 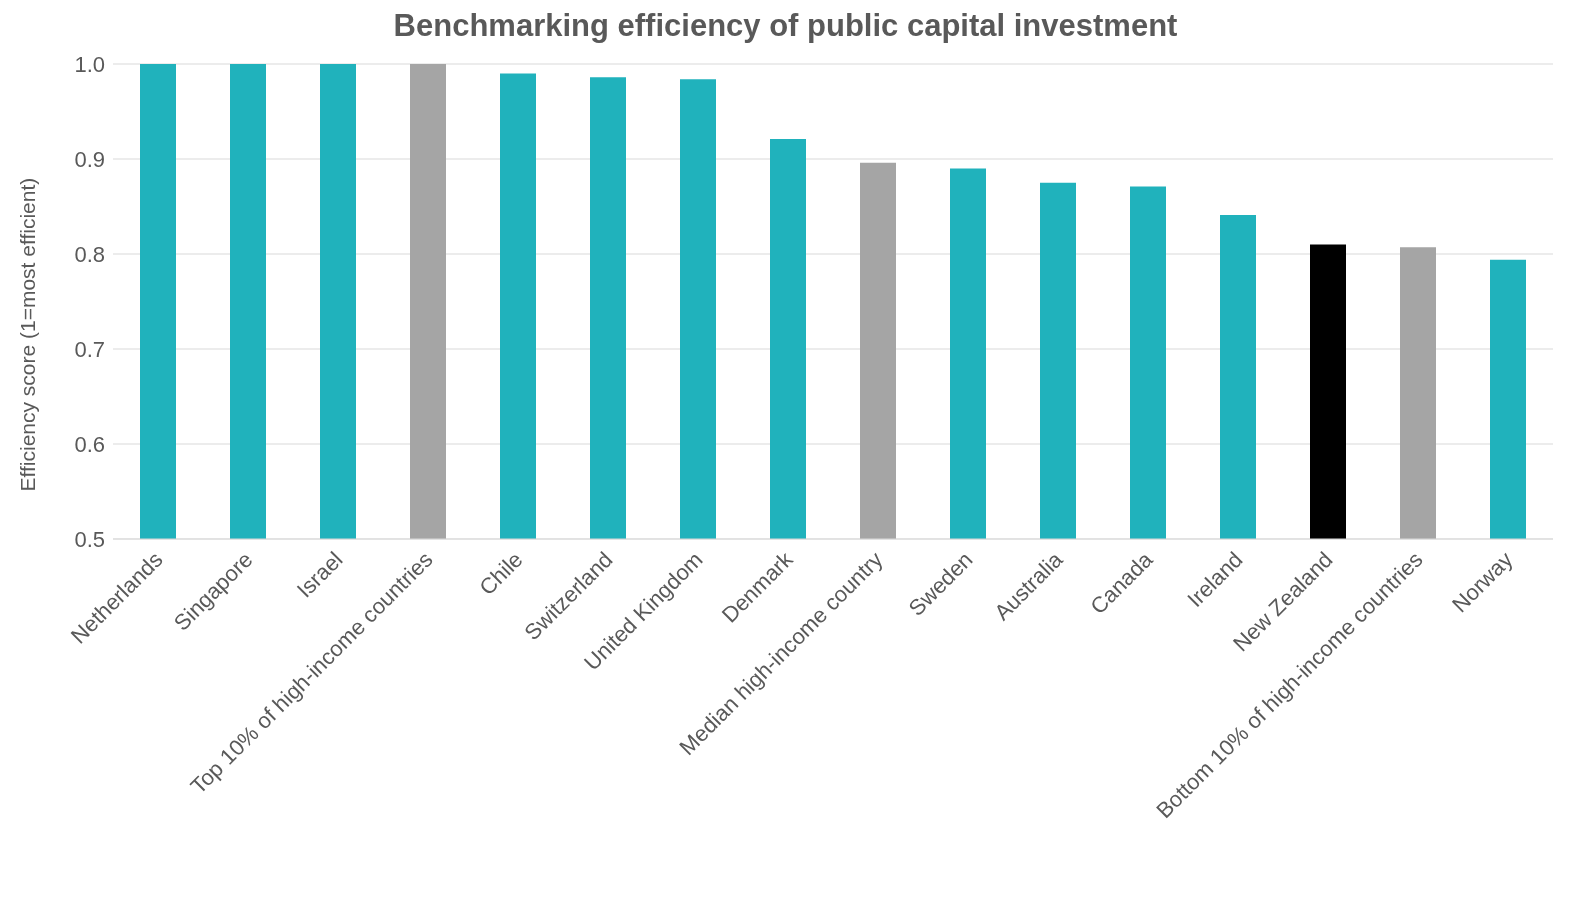 I want to click on y-tick-label: 0.5, so click(x=89, y=539).